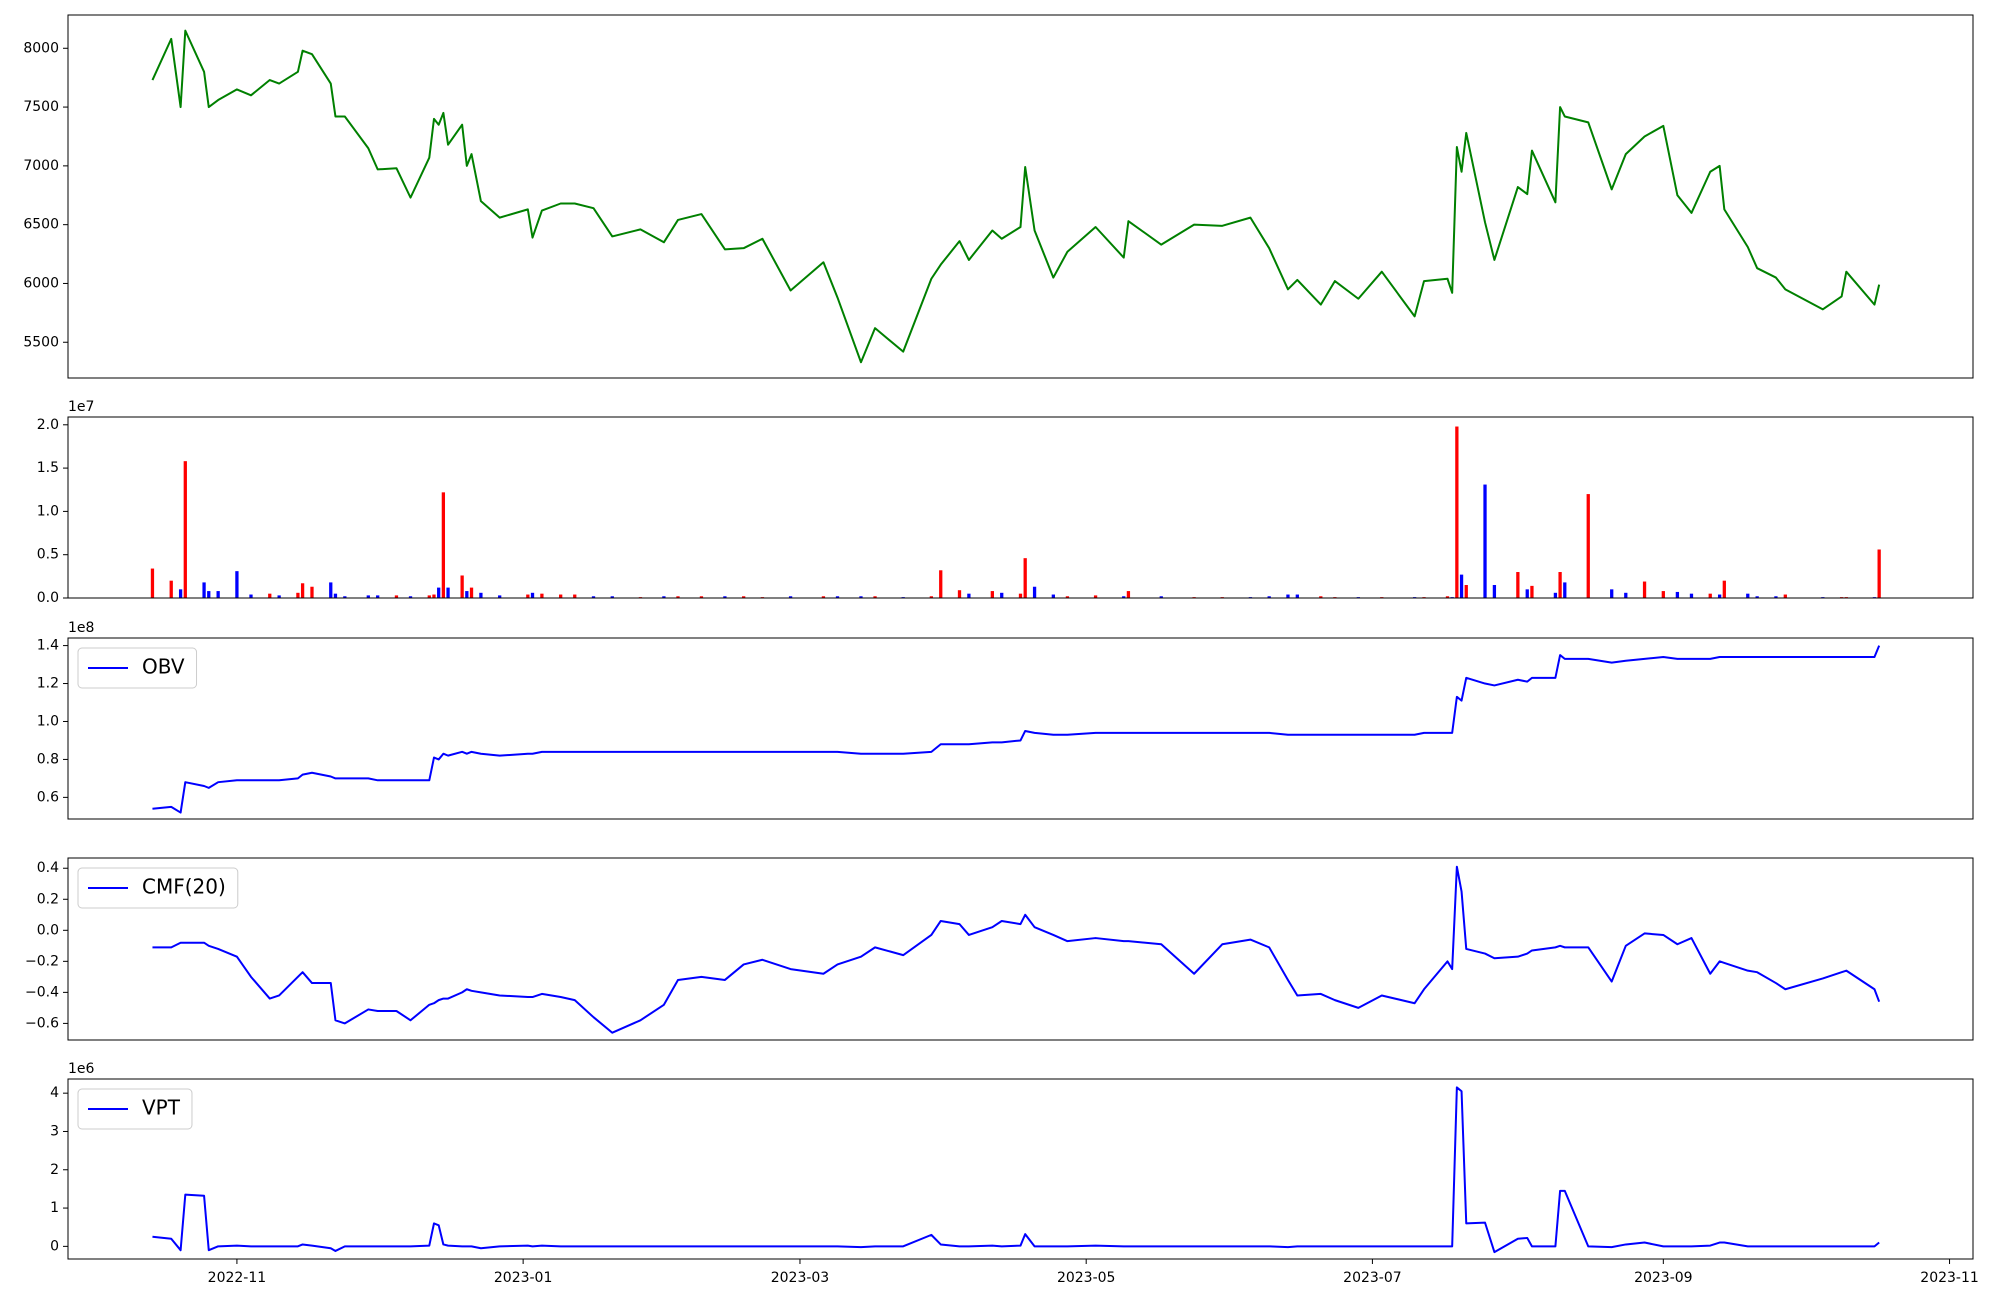 The image size is (2000, 1300). I want to click on x-tick-label: 2023-03, so click(800, 1278).